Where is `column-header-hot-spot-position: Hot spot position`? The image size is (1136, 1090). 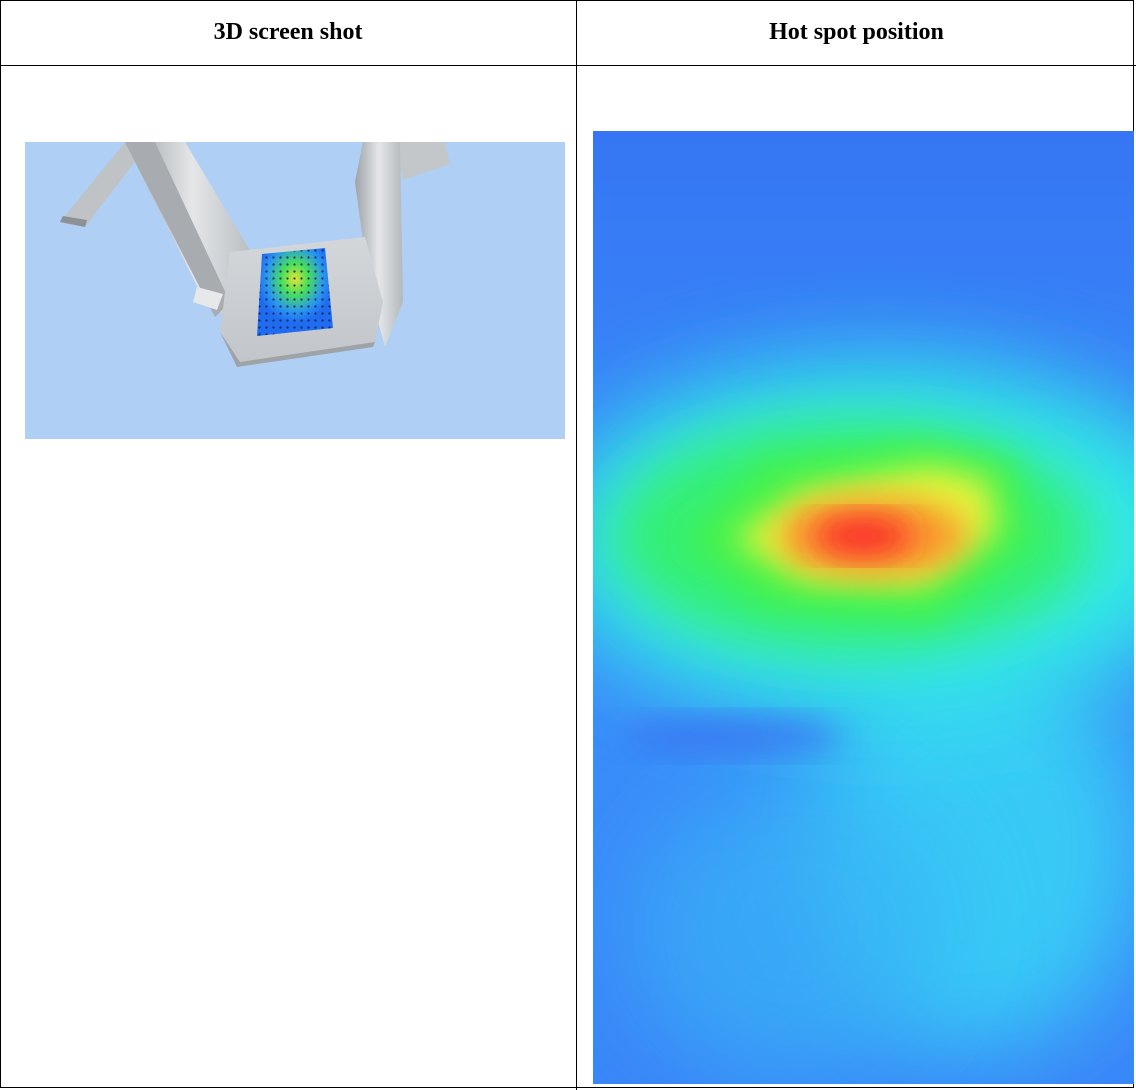
column-header-hot-spot-position: Hot spot position is located at coordinates (856, 32).